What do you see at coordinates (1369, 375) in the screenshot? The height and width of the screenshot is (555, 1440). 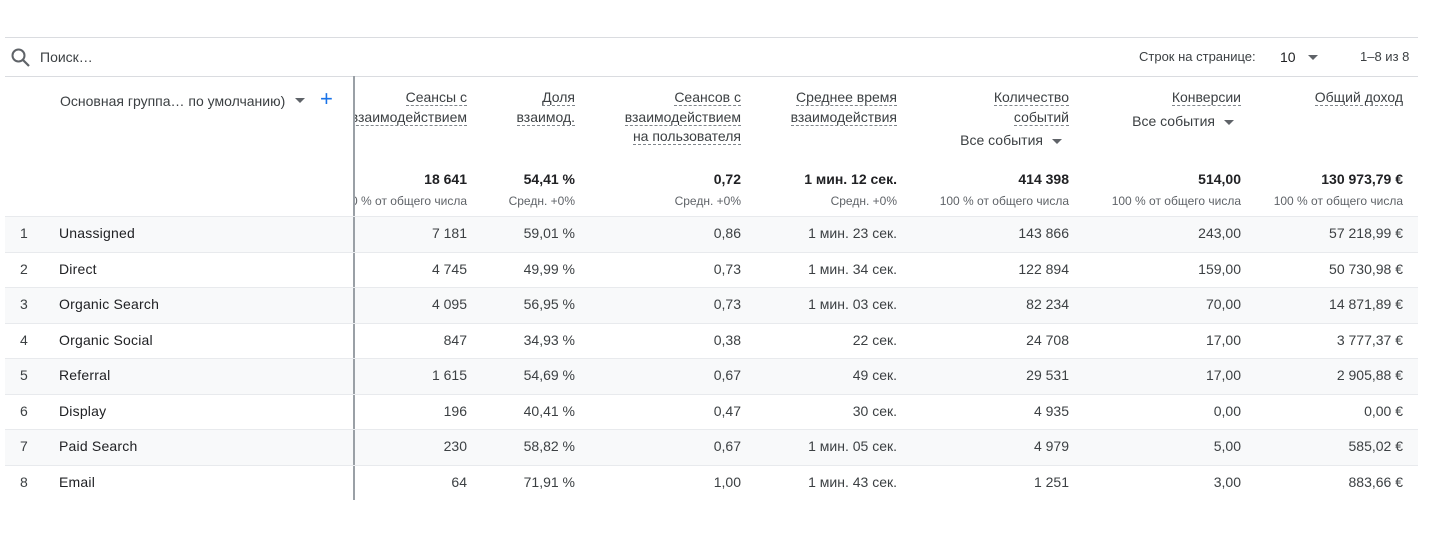 I see `metric-cell: 2 905,88 €` at bounding box center [1369, 375].